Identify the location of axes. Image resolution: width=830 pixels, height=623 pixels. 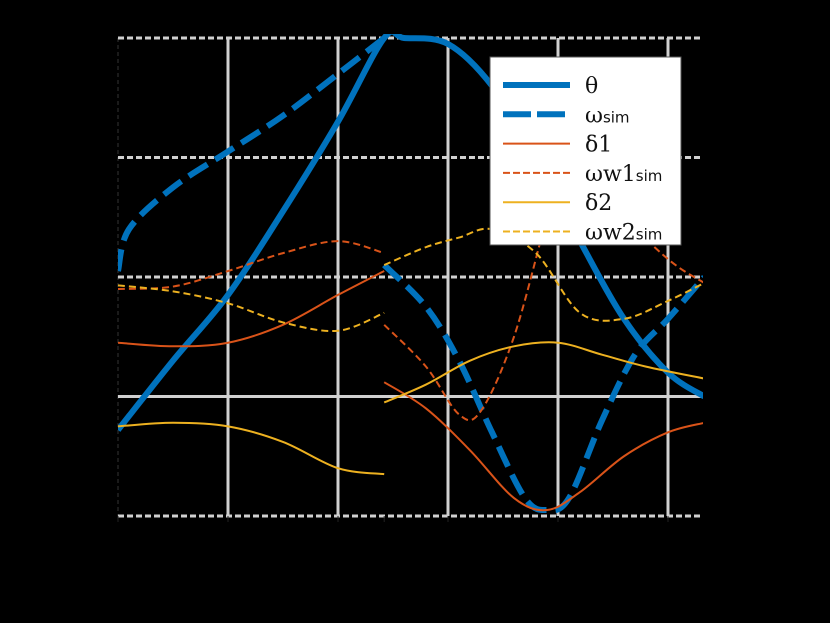
(393, 519).